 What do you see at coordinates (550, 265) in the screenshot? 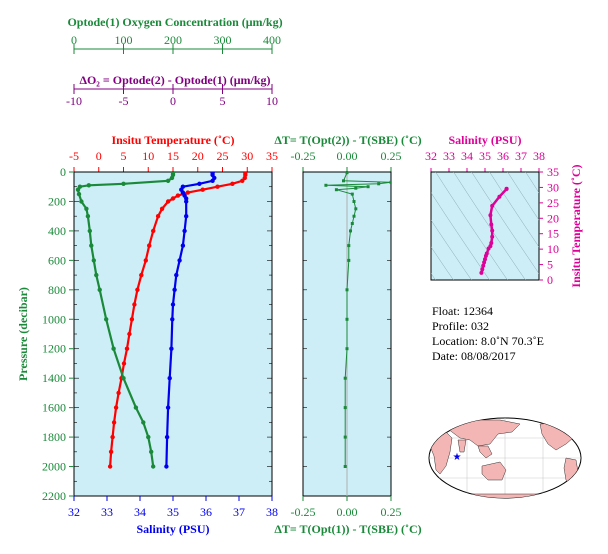
I see `ts-temperature-tick-label: 5` at bounding box center [550, 265].